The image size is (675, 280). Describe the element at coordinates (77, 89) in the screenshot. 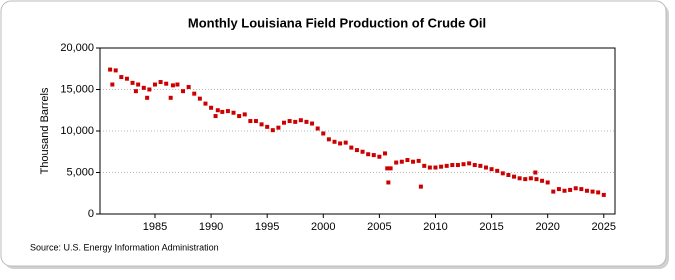

I see `y-tick-label: 15,000` at that location.